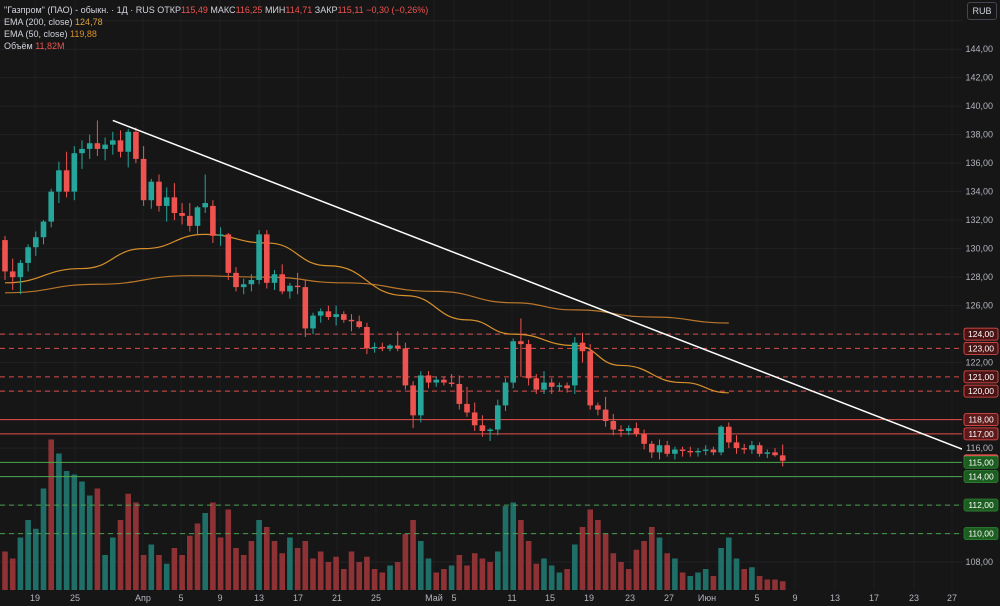 The image size is (1000, 606). What do you see at coordinates (982, 11) in the screenshot?
I see `currency-button: RUB` at bounding box center [982, 11].